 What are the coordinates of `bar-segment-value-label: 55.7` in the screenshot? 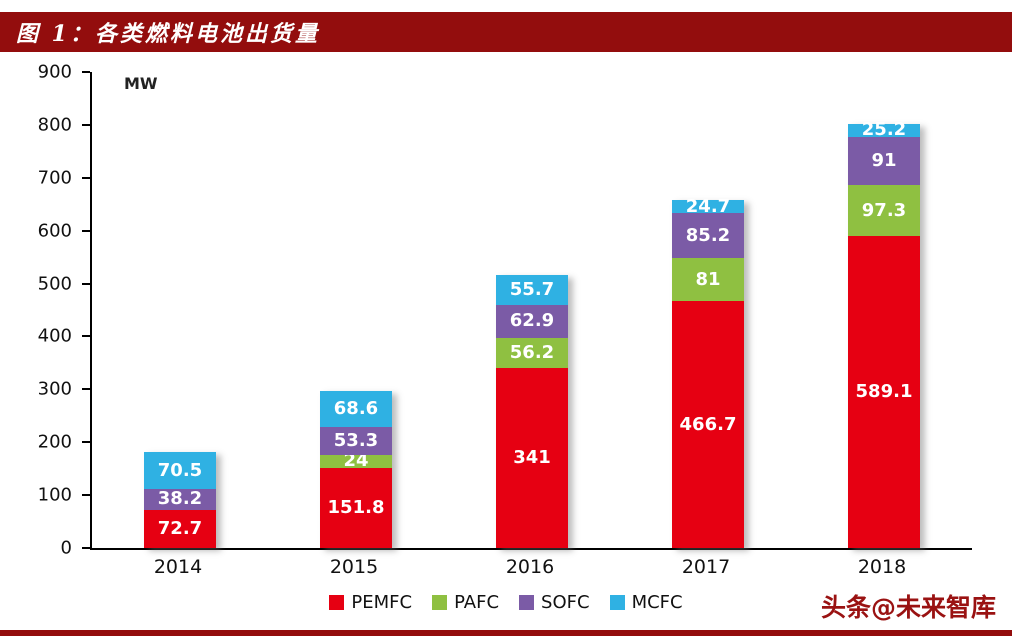 It's located at (532, 289).